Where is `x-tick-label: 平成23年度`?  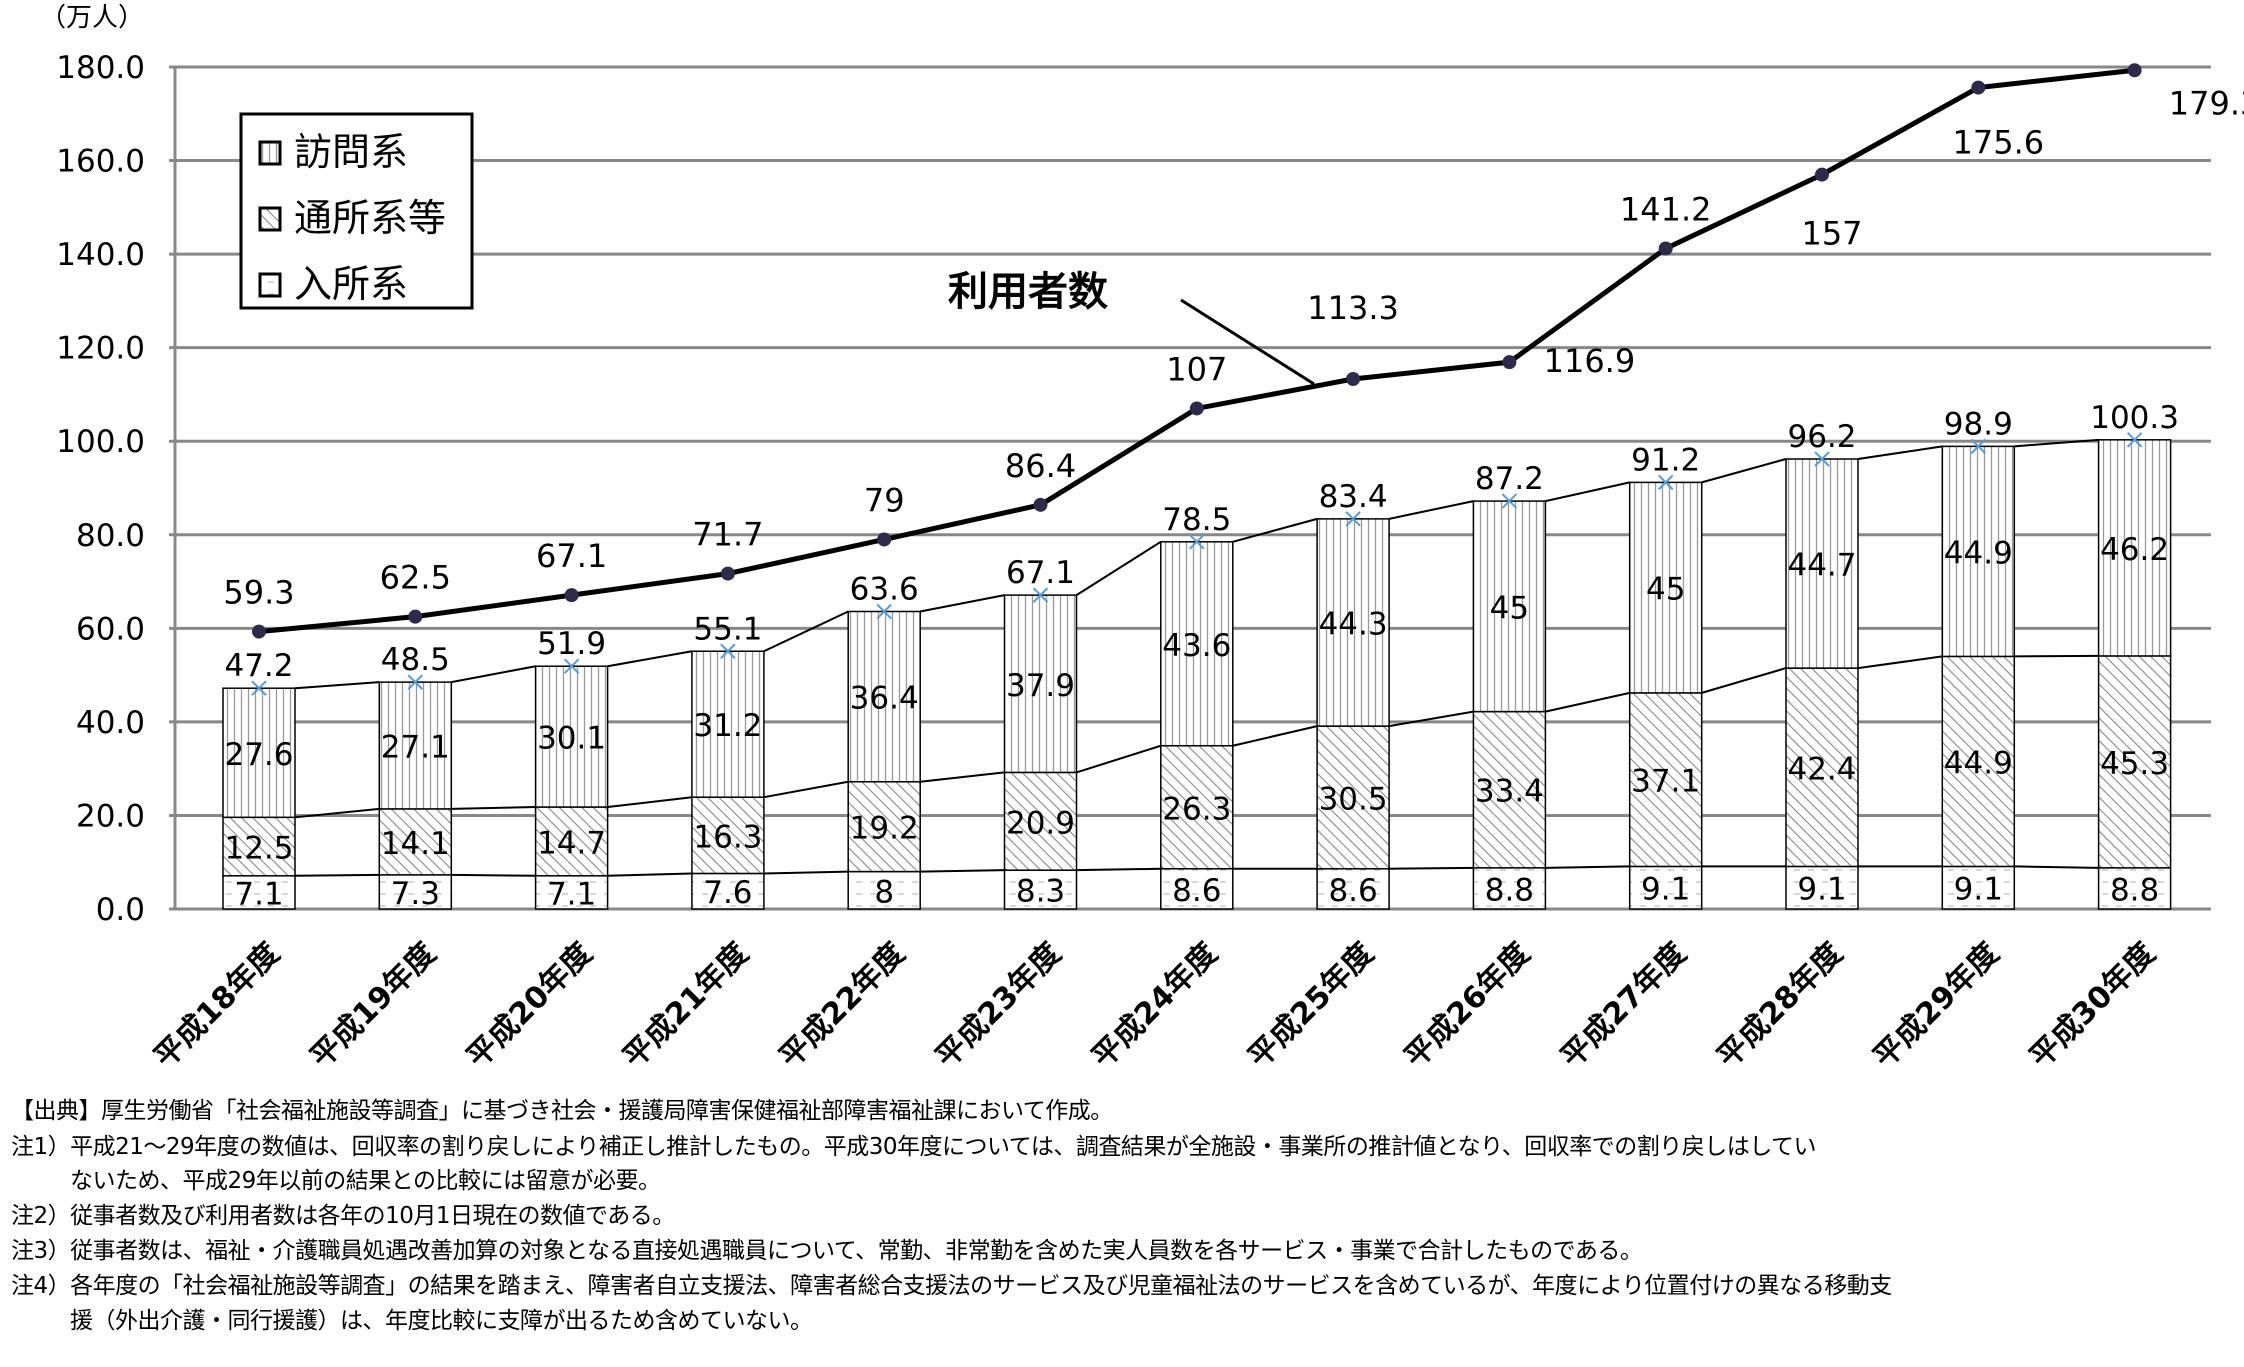 x-tick-label: 平成23年度 is located at coordinates (998, 1005).